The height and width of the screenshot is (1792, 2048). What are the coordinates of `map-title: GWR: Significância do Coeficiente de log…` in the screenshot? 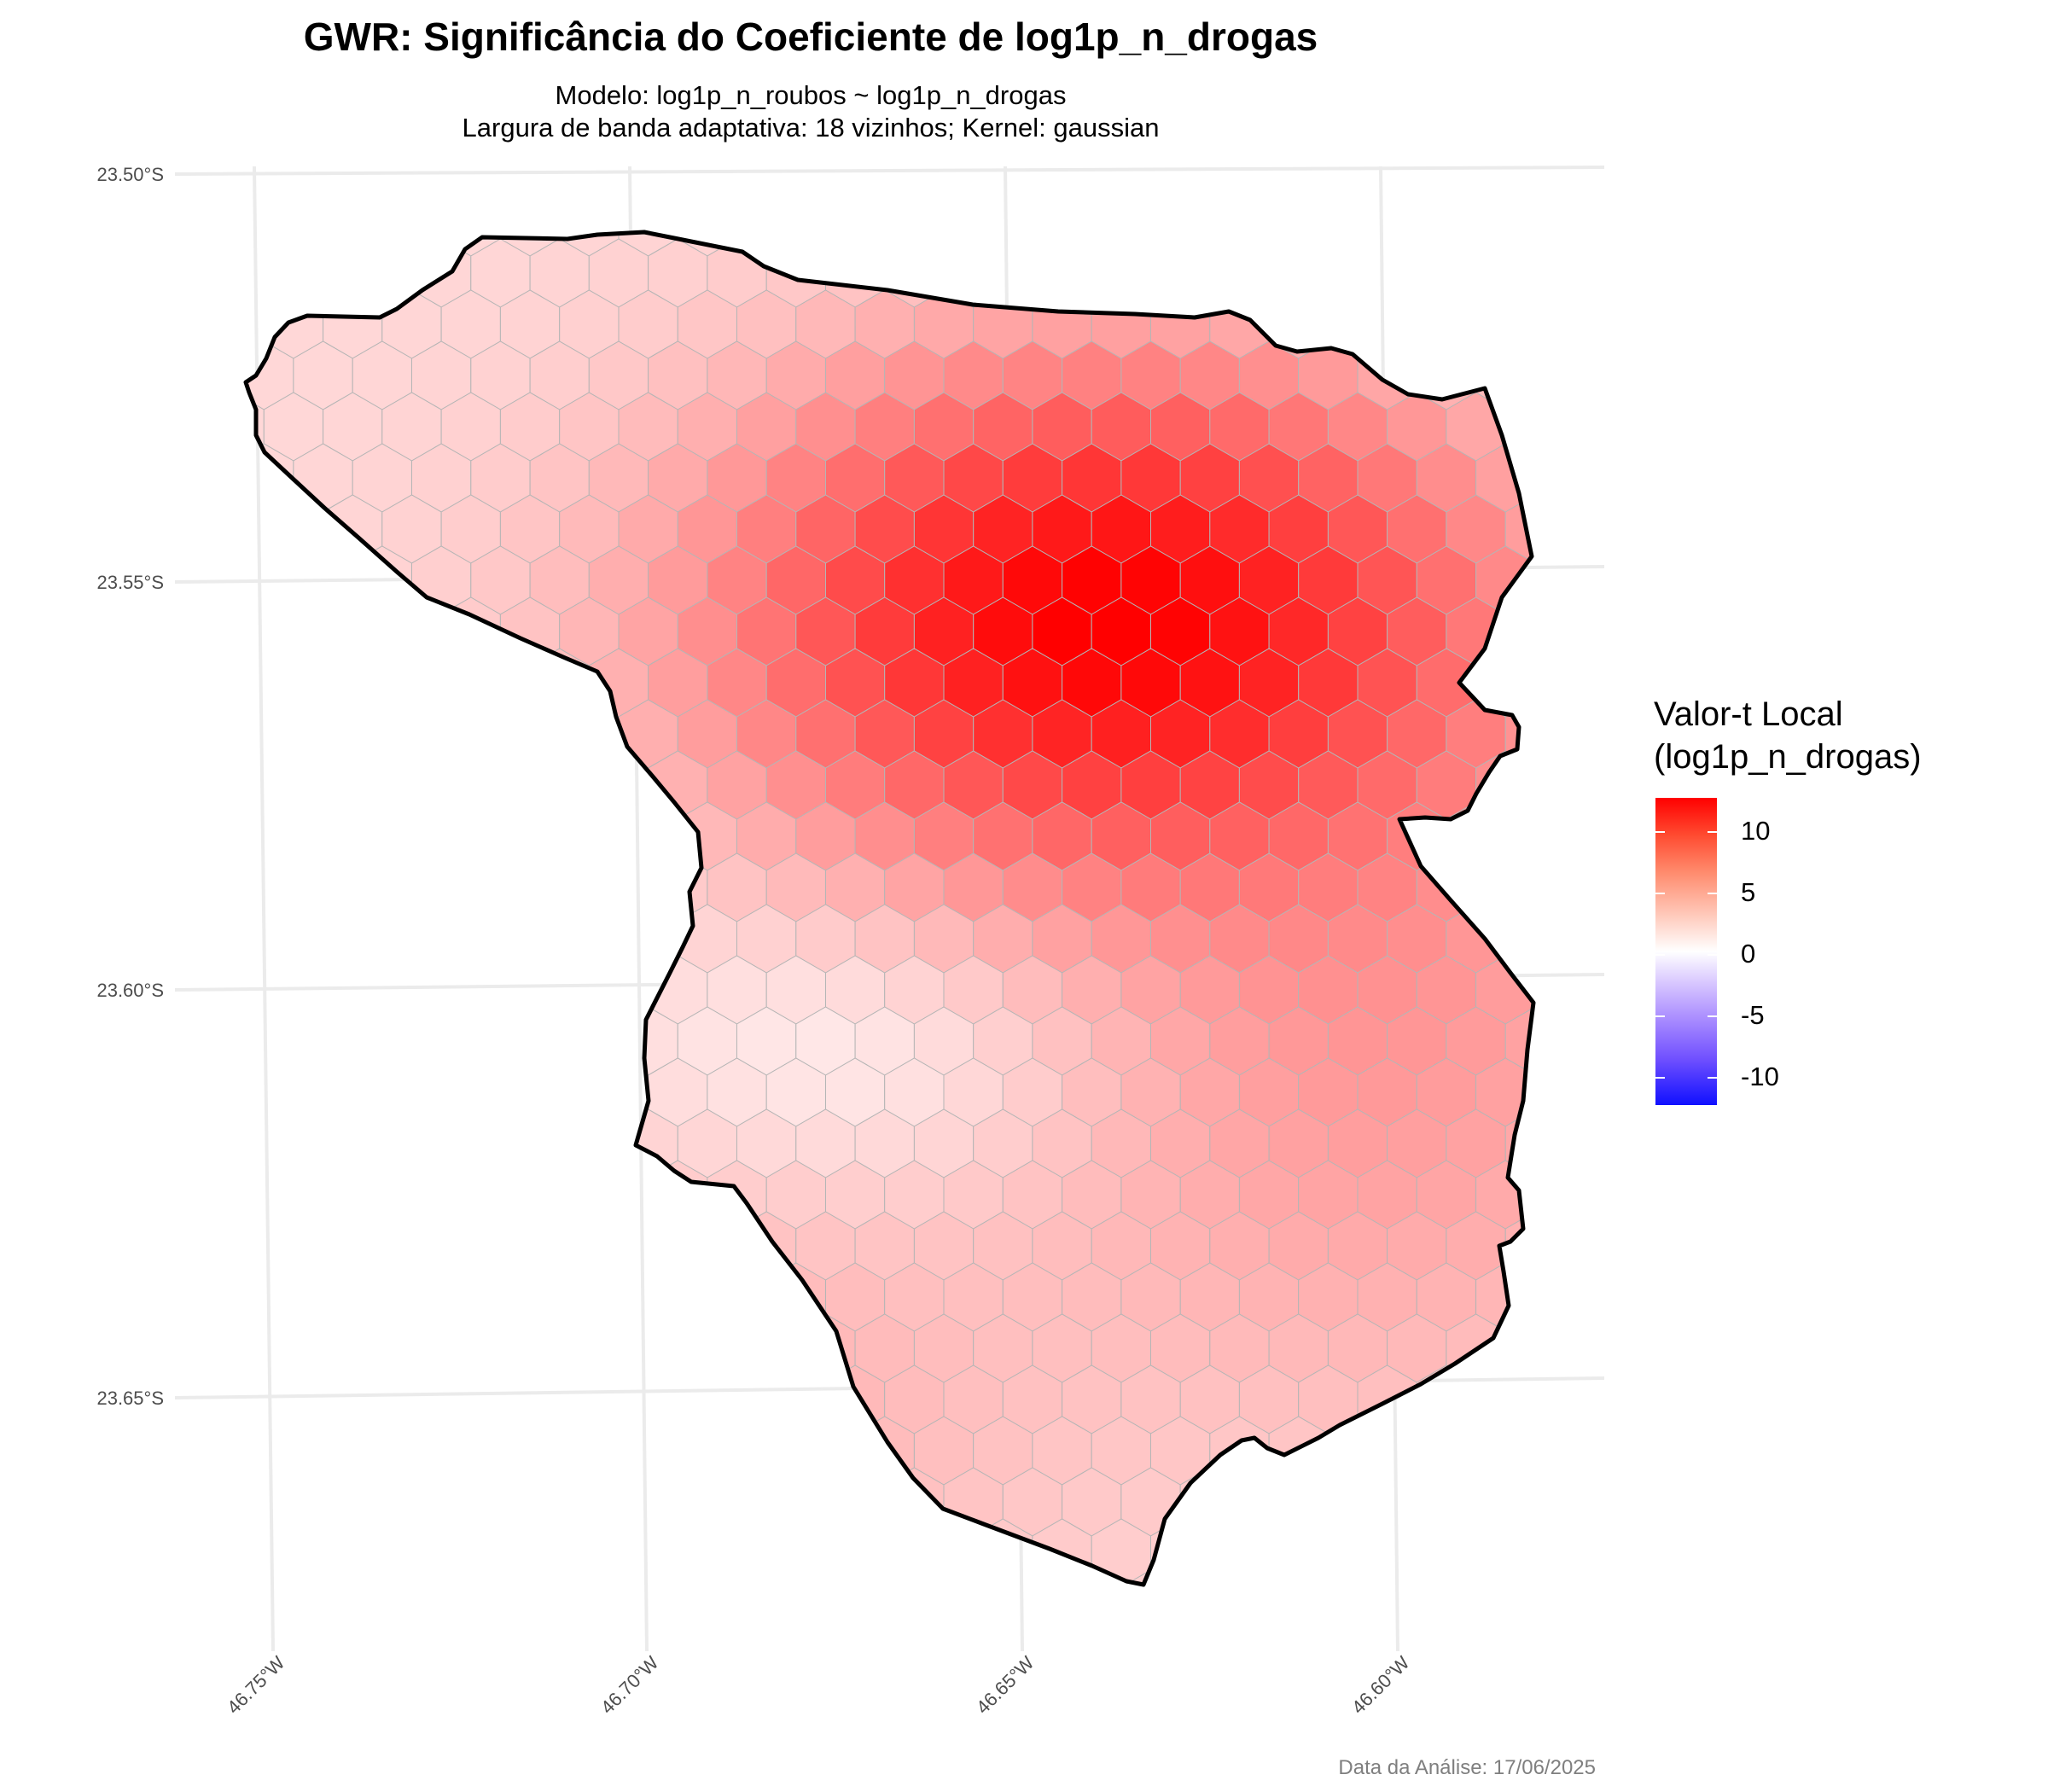 It's located at (810, 37).